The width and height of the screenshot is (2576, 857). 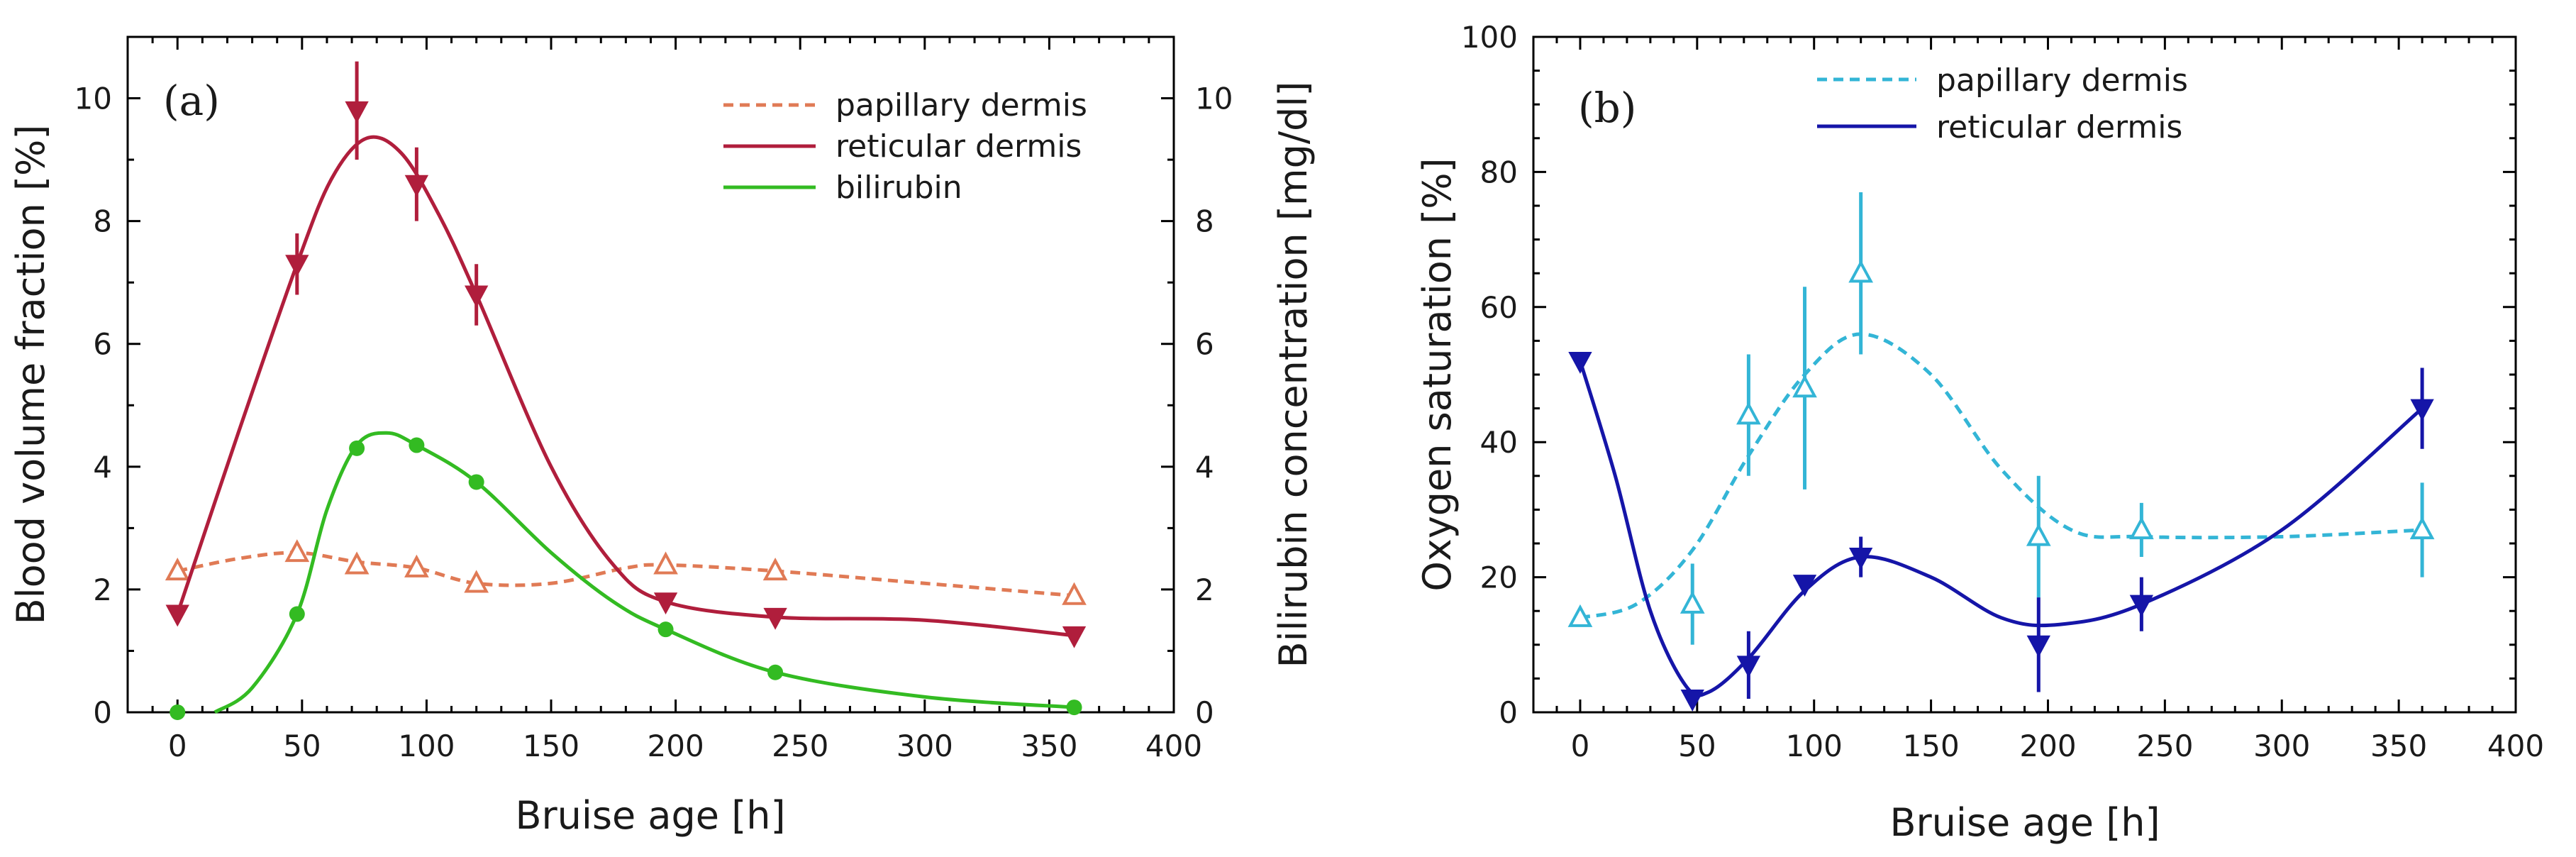 I want to click on panel-a-x-axis-title: Bruise age [h], so click(x=650, y=815).